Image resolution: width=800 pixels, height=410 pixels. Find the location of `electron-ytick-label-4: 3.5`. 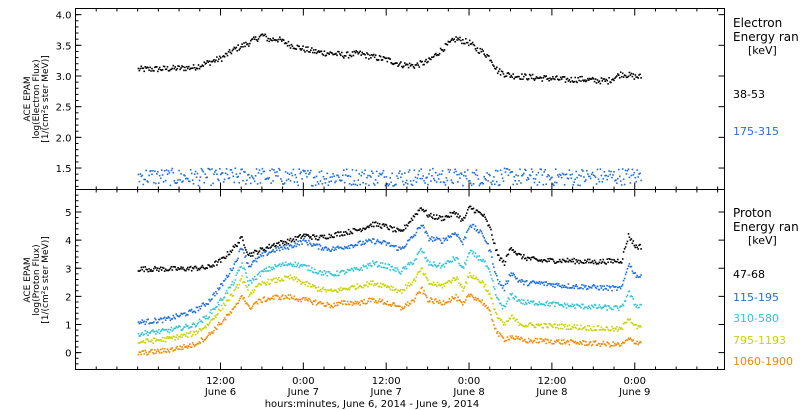

electron-ytick-label-4: 3.5 is located at coordinates (64, 46).